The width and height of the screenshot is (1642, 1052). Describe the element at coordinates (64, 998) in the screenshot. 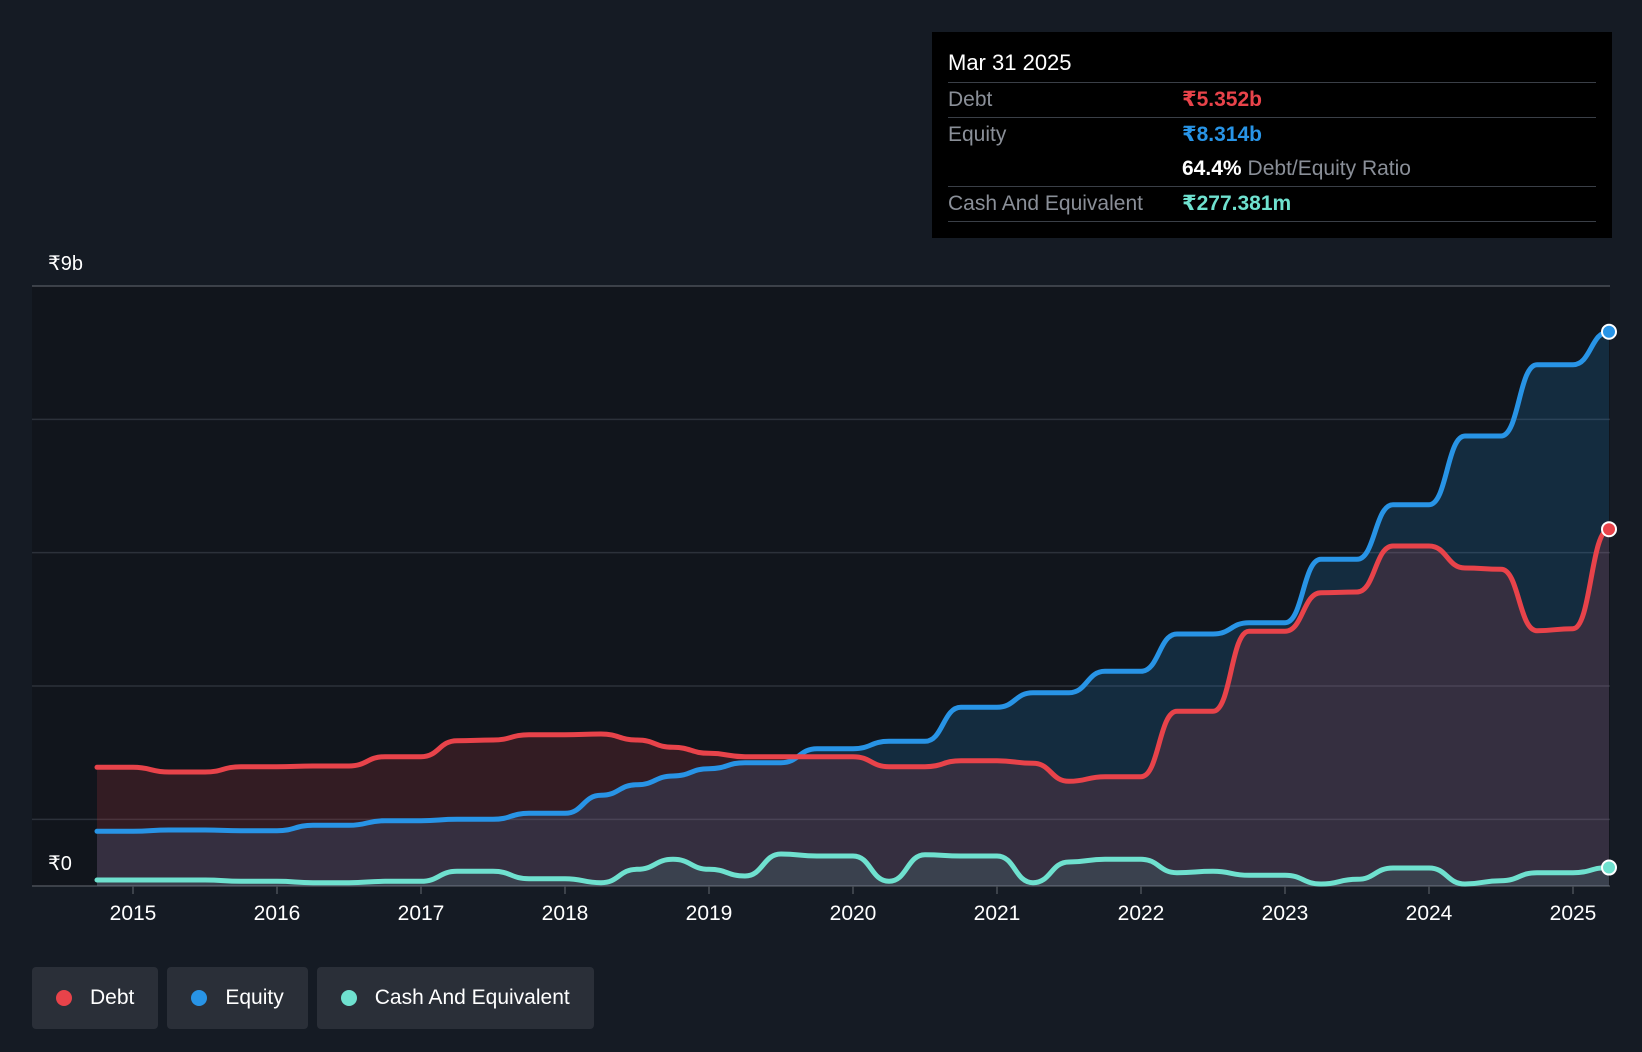

I see `debt-dot-icon` at that location.